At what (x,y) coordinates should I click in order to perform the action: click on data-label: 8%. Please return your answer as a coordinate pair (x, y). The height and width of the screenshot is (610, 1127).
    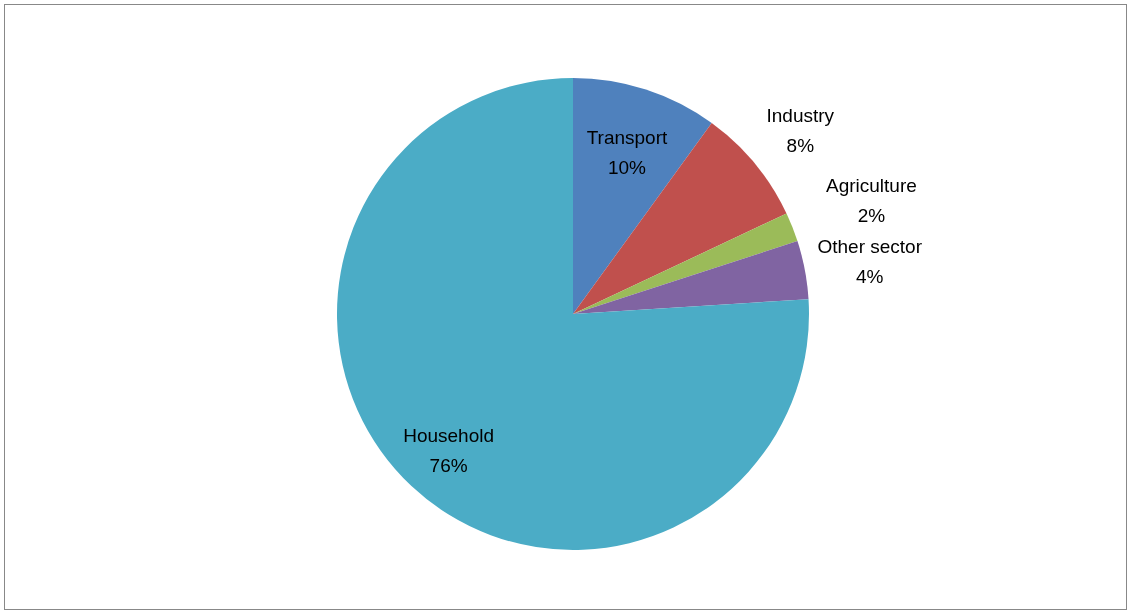
    Looking at the image, I should click on (800, 145).